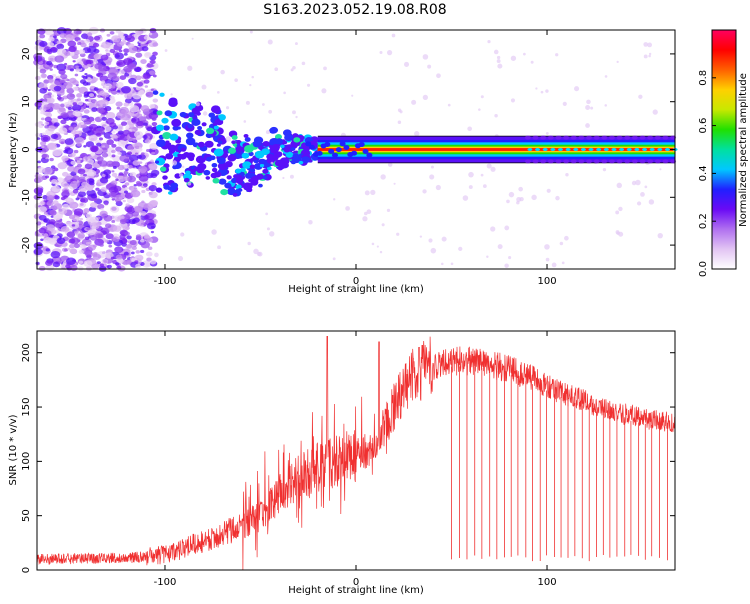 The image size is (750, 604). I want to click on transition-blob, so click(308, 144).